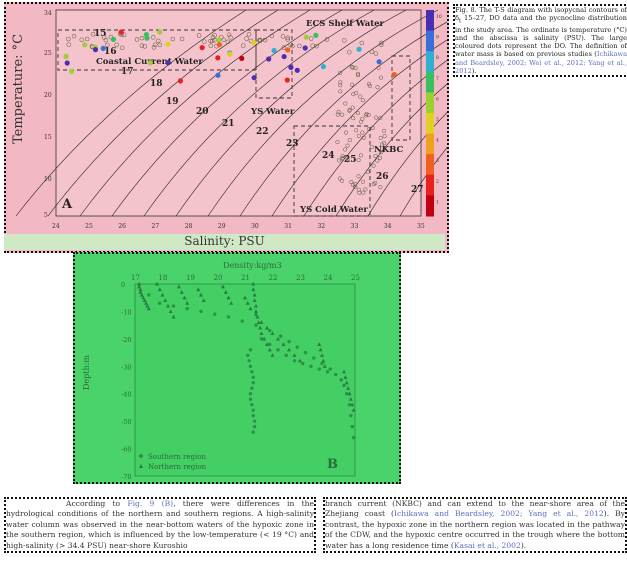 This screenshot has width=627, height=569. I want to click on citation-link: Kasai et al., 2002, so click(487, 545).